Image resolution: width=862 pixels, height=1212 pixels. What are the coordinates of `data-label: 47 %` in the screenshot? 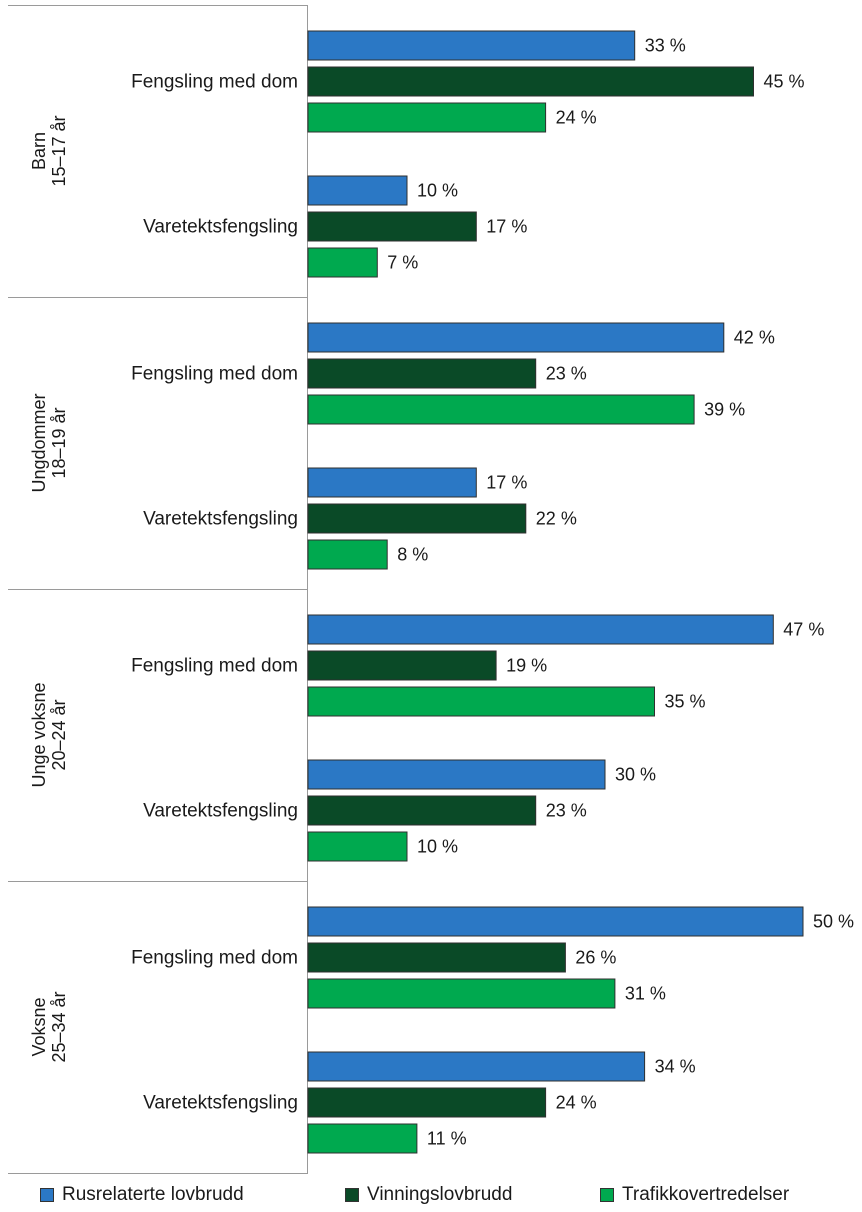 It's located at (803, 630).